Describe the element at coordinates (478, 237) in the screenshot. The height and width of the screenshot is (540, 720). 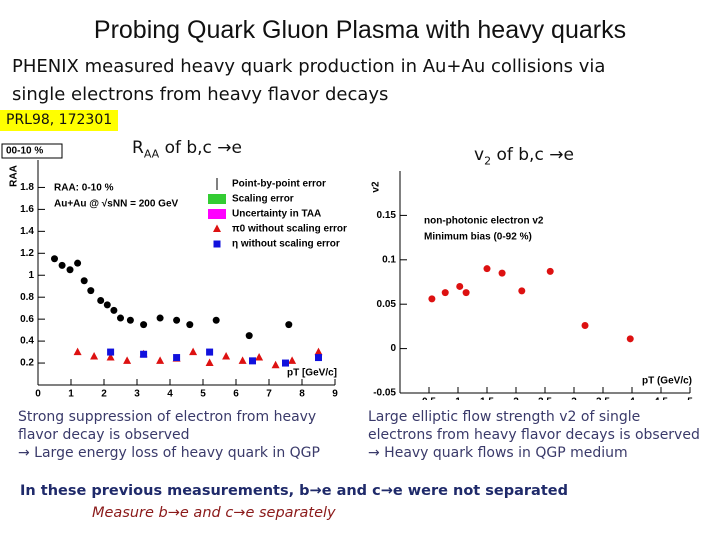
I see `legend-title: Minimum bias (0-92 %)` at that location.